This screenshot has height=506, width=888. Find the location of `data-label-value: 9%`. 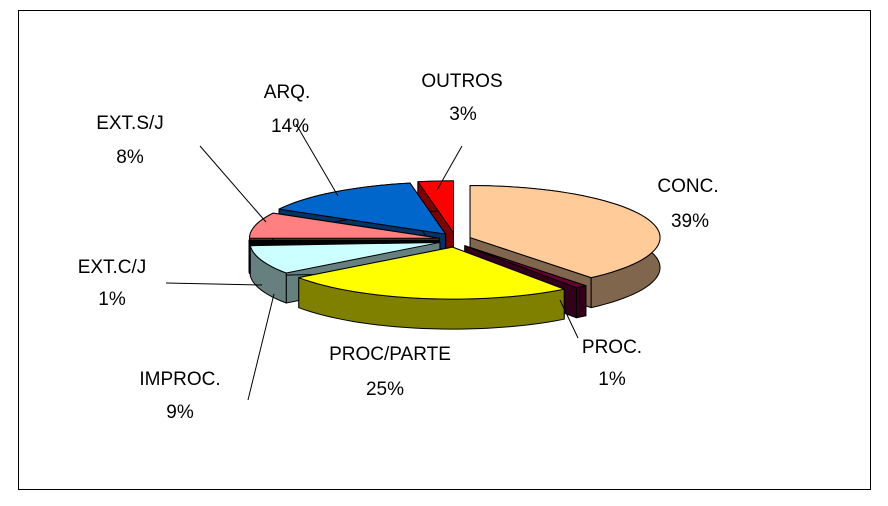

data-label-value: 9% is located at coordinates (180, 412).